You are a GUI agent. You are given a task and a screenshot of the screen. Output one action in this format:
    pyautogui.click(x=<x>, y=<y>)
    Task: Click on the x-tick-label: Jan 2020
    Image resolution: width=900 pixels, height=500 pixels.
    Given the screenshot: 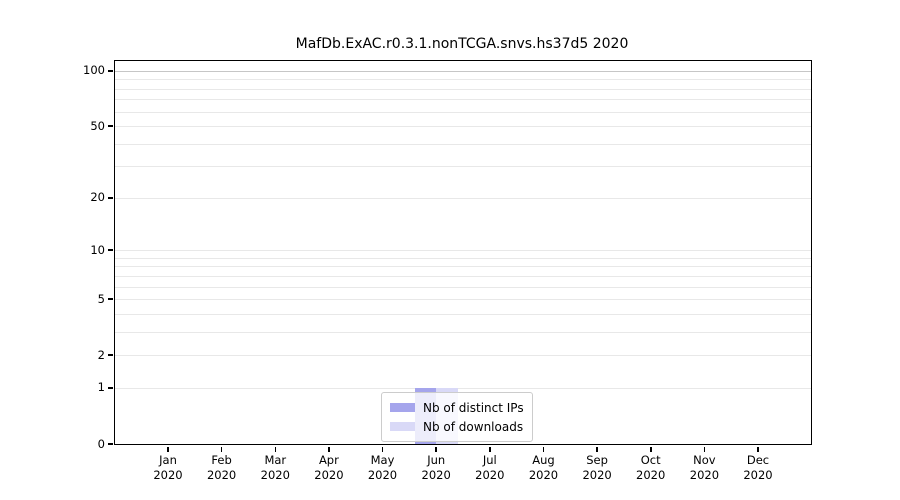 What is the action you would take?
    pyautogui.click(x=168, y=468)
    